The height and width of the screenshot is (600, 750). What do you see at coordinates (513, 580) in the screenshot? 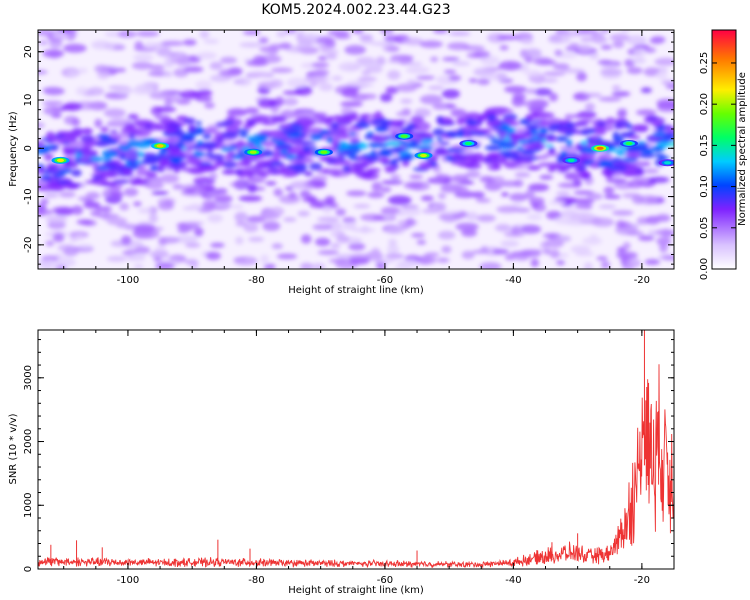
I see `x-tick-label: -40` at bounding box center [513, 580].